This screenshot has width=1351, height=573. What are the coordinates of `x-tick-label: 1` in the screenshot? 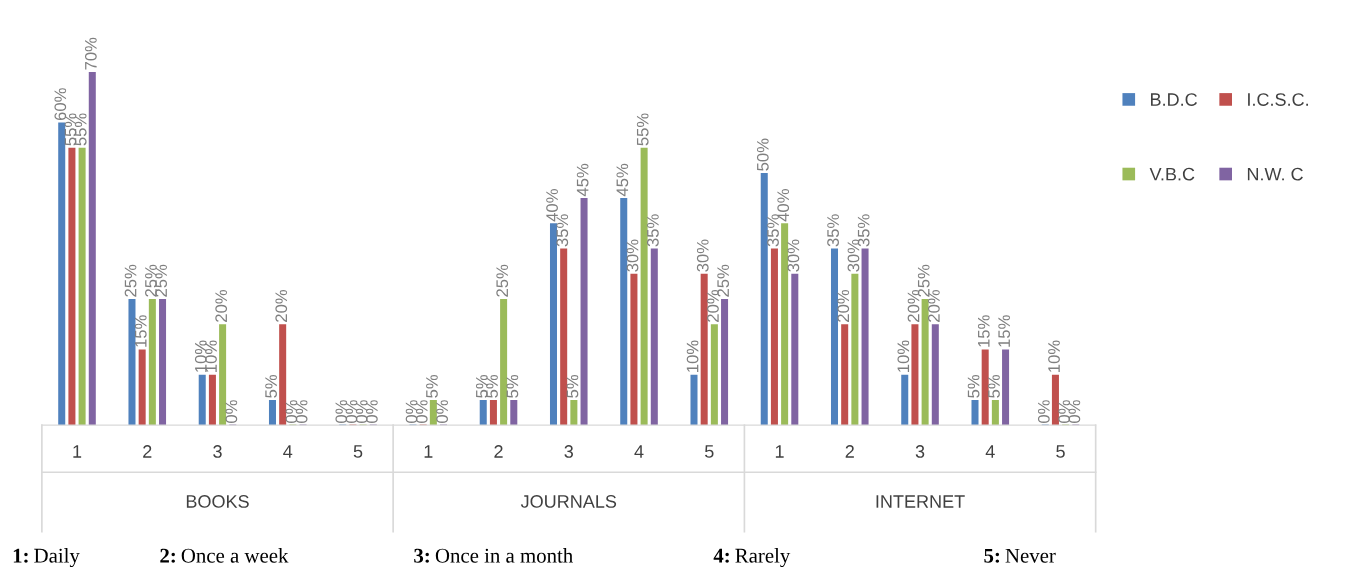 It's located at (77, 451).